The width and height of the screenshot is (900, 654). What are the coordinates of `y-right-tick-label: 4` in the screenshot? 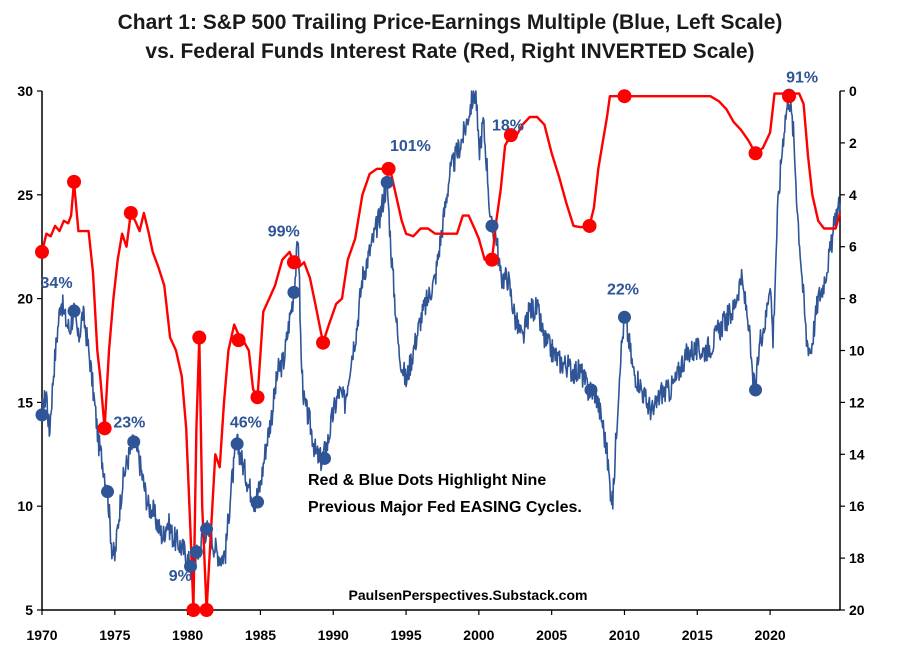 It's located at (853, 195).